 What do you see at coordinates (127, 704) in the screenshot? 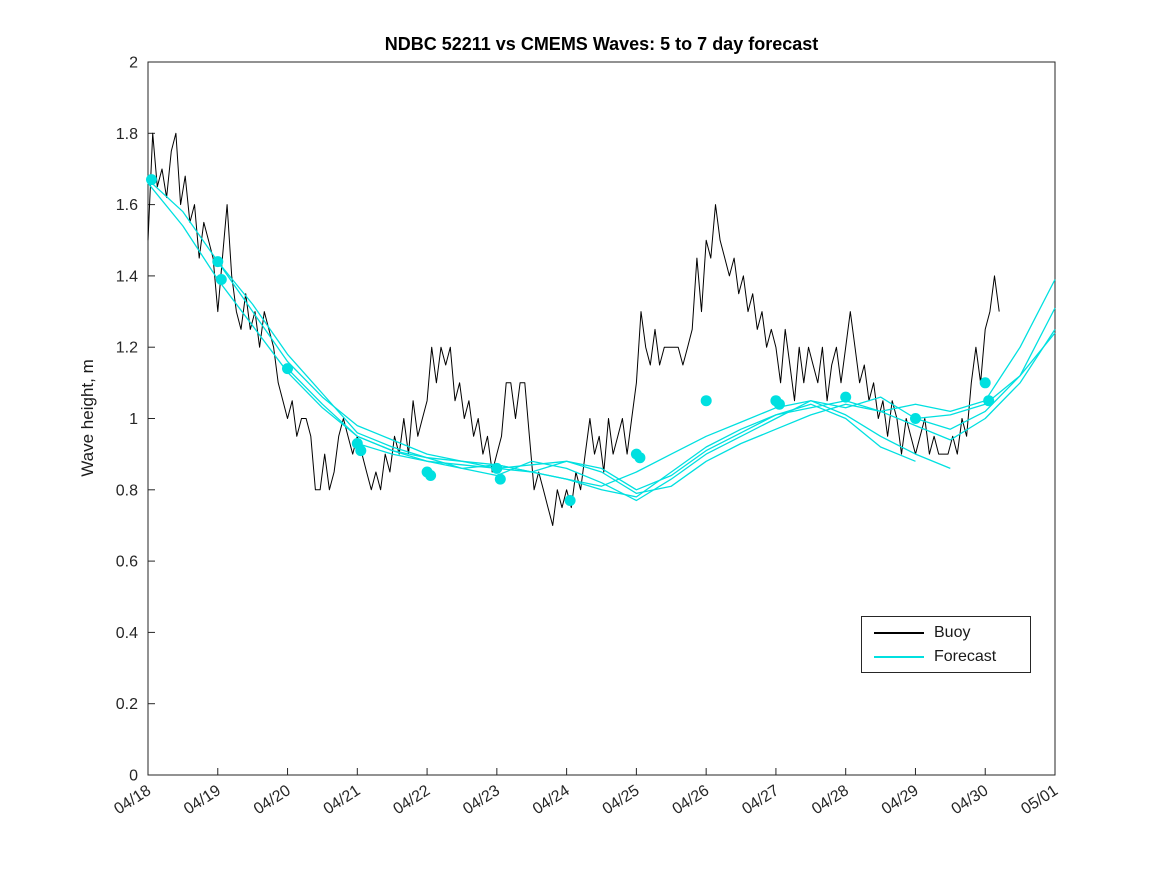
I see `svg-text: 0.2` at bounding box center [127, 704].